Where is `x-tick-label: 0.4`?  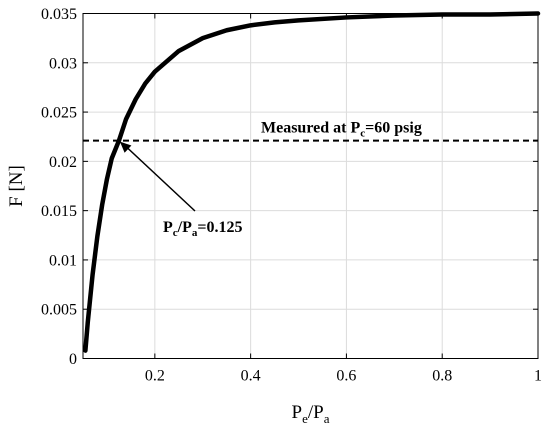 x-tick-label: 0.4 is located at coordinates (251, 376).